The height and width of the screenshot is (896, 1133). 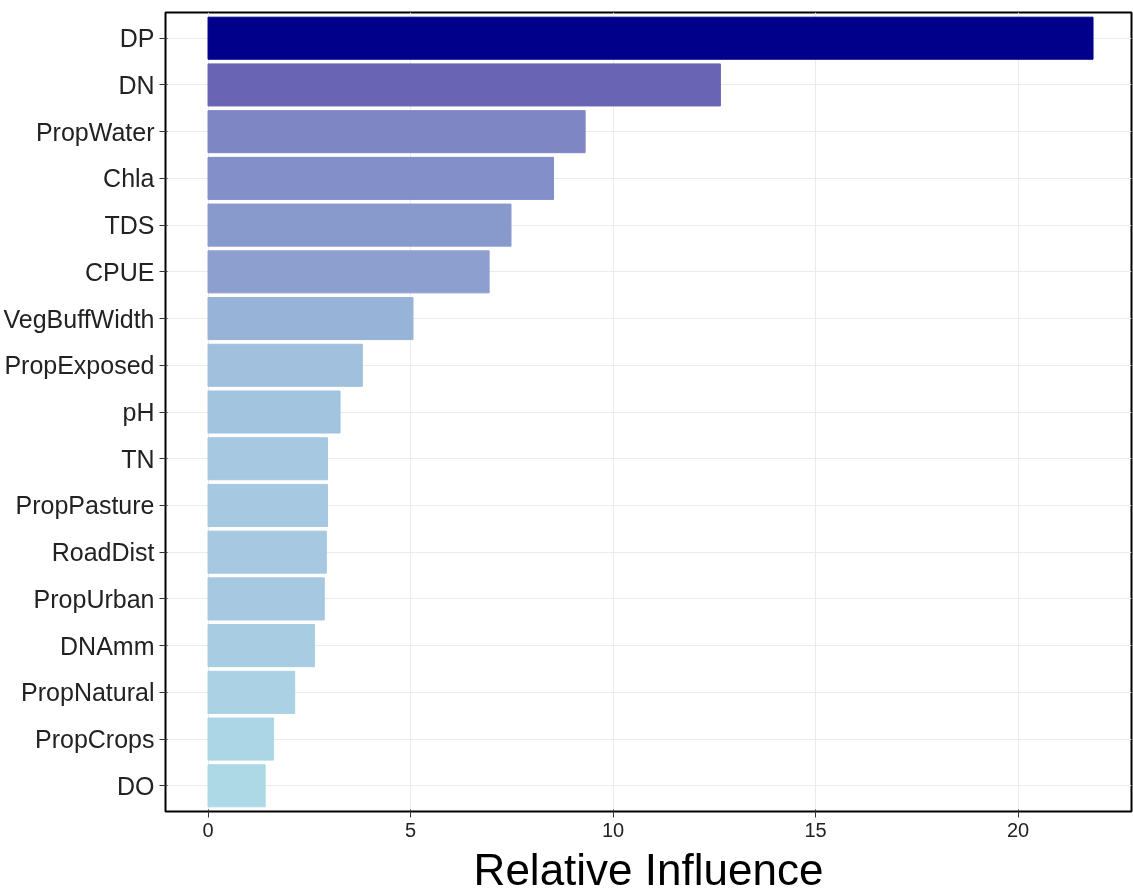 I want to click on y-tick-label: DN, so click(x=136, y=84).